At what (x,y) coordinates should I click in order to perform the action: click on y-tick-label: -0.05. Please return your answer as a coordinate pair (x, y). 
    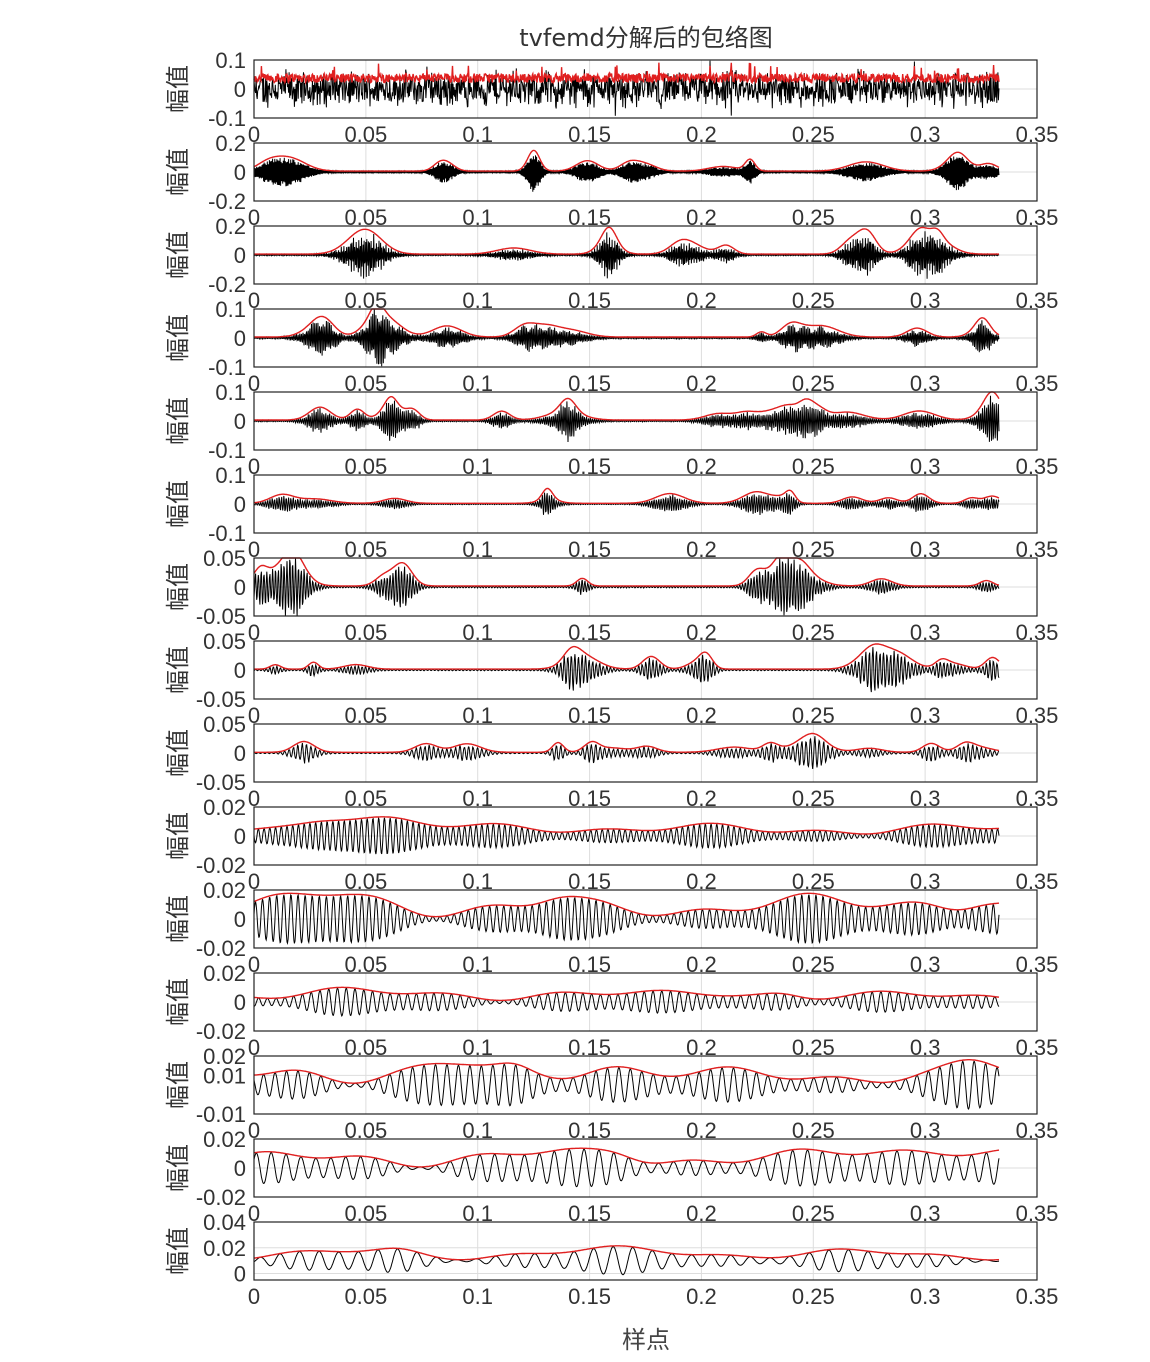
    Looking at the image, I should click on (221, 616).